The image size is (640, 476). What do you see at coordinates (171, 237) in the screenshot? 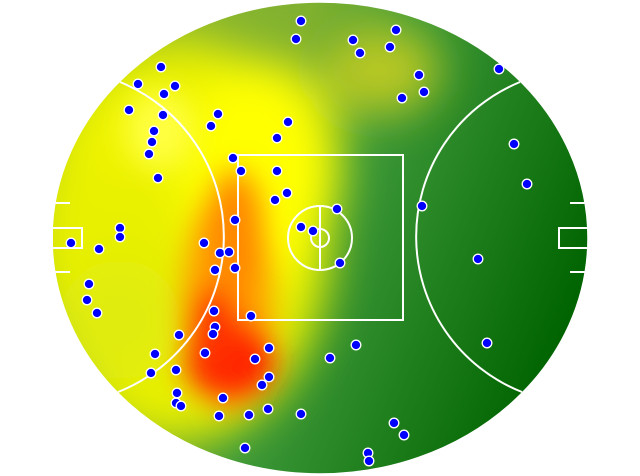
I see `left-50m-arc` at bounding box center [171, 237].